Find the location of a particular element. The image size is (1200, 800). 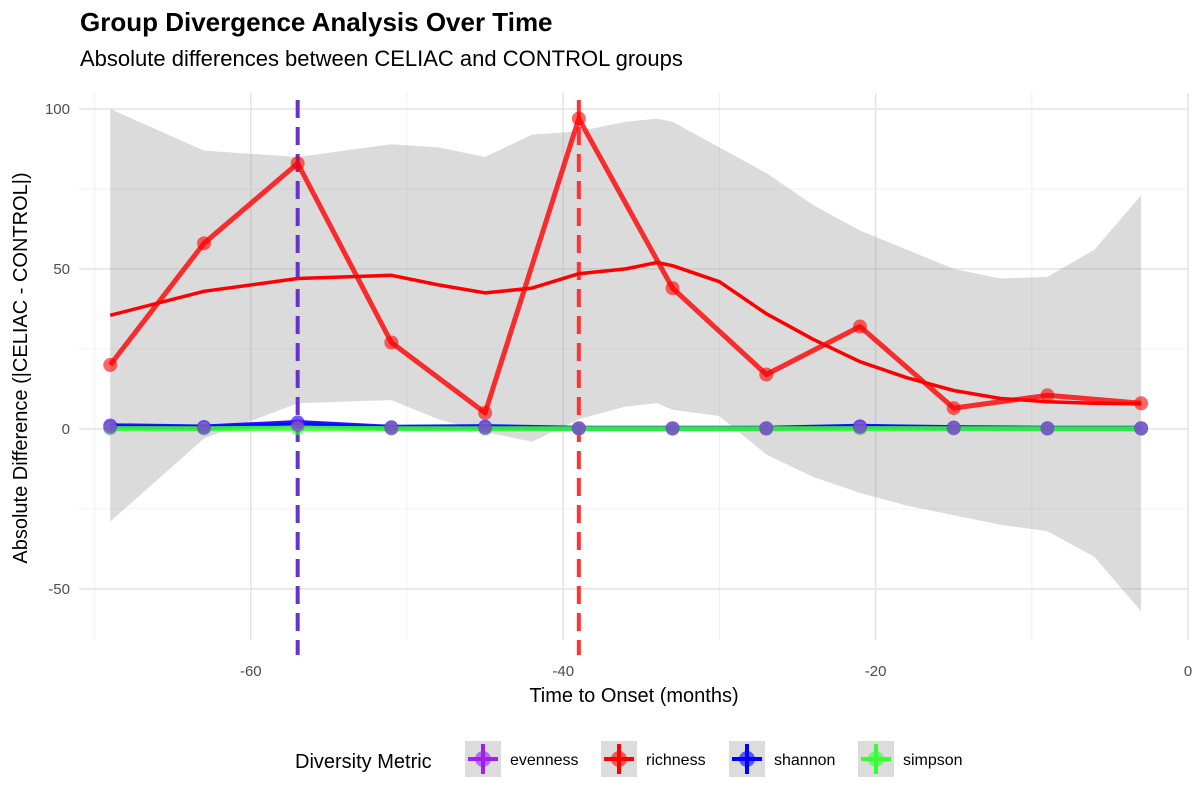

y-axis-title: Absolute Difference (|CELIAC - CONTROL|) is located at coordinates (21, 367).